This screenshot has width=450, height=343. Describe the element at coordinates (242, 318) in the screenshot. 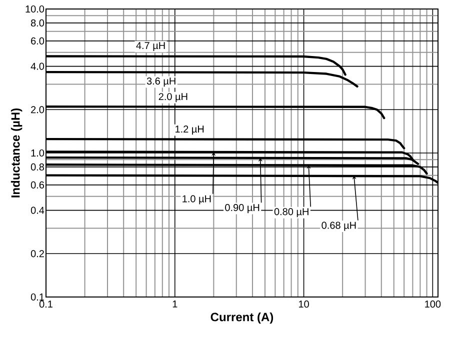

I see `x-axis-title: Current (A)` at that location.